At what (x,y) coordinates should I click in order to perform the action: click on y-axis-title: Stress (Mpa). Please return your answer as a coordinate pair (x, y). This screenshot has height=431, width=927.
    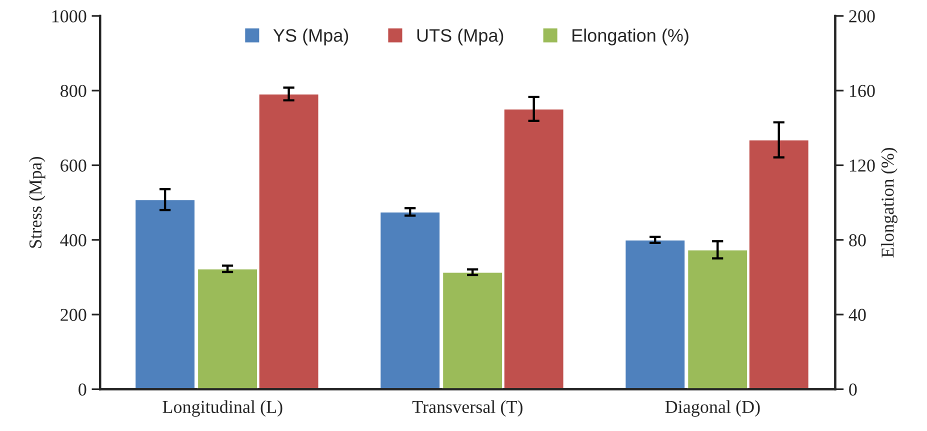
    Looking at the image, I should click on (37, 202).